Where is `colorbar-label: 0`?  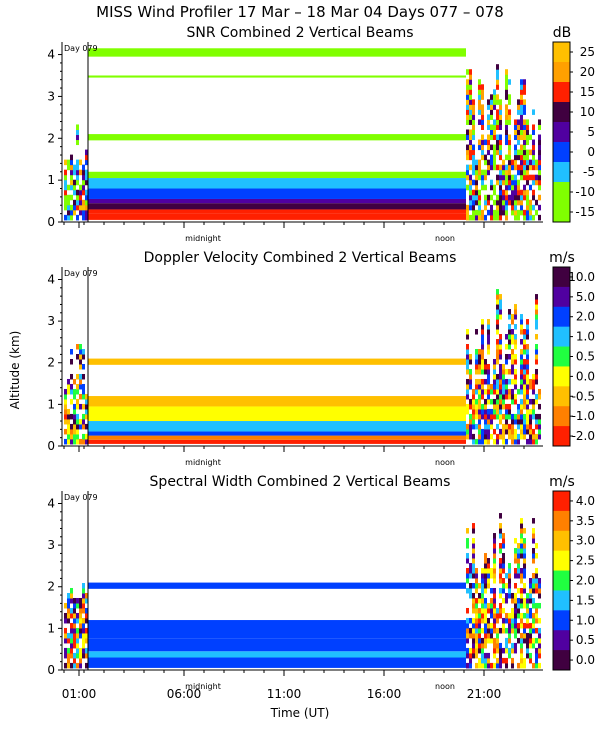 colorbar-label: 0 is located at coordinates (591, 152).